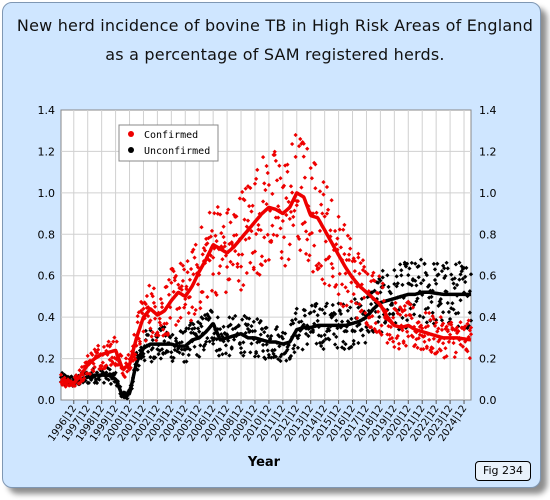 This screenshot has width=550, height=500. I want to click on y-tick-label-right: 0.2, so click(488, 359).